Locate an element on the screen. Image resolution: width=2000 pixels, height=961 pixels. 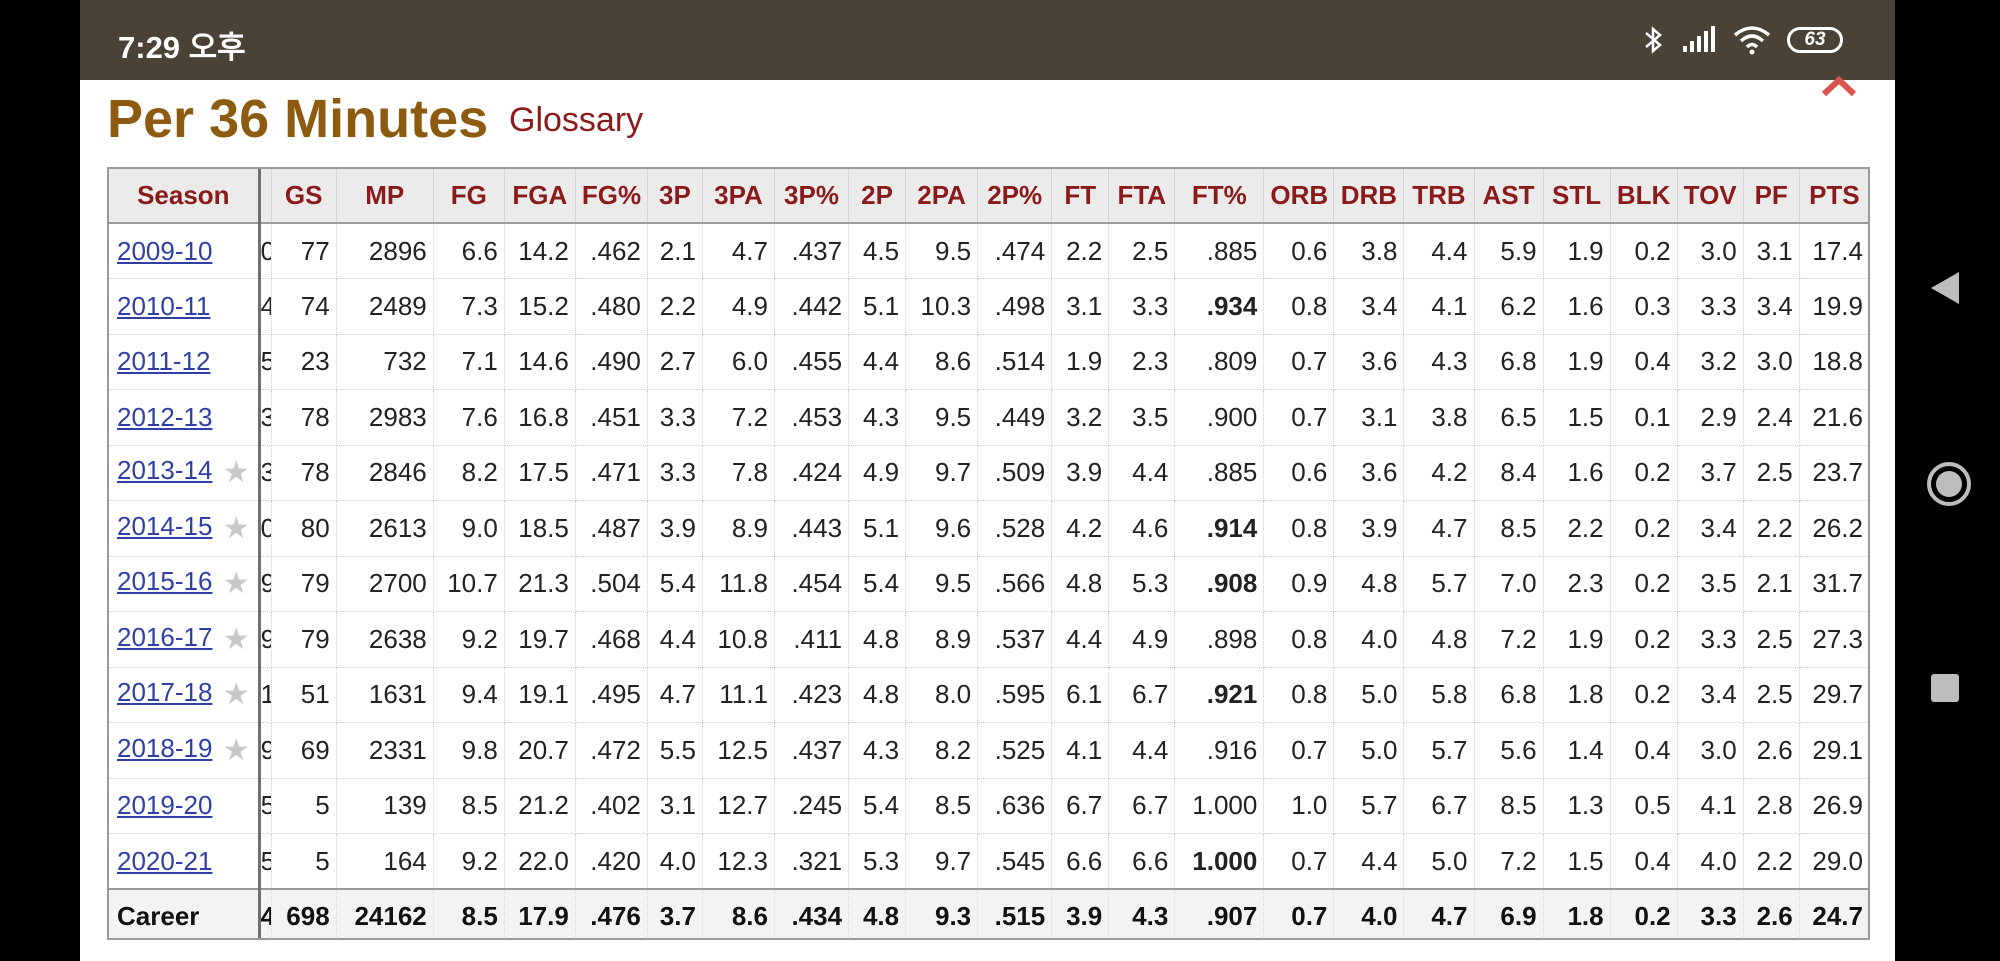
season-link: 2015-16 is located at coordinates (165, 581).